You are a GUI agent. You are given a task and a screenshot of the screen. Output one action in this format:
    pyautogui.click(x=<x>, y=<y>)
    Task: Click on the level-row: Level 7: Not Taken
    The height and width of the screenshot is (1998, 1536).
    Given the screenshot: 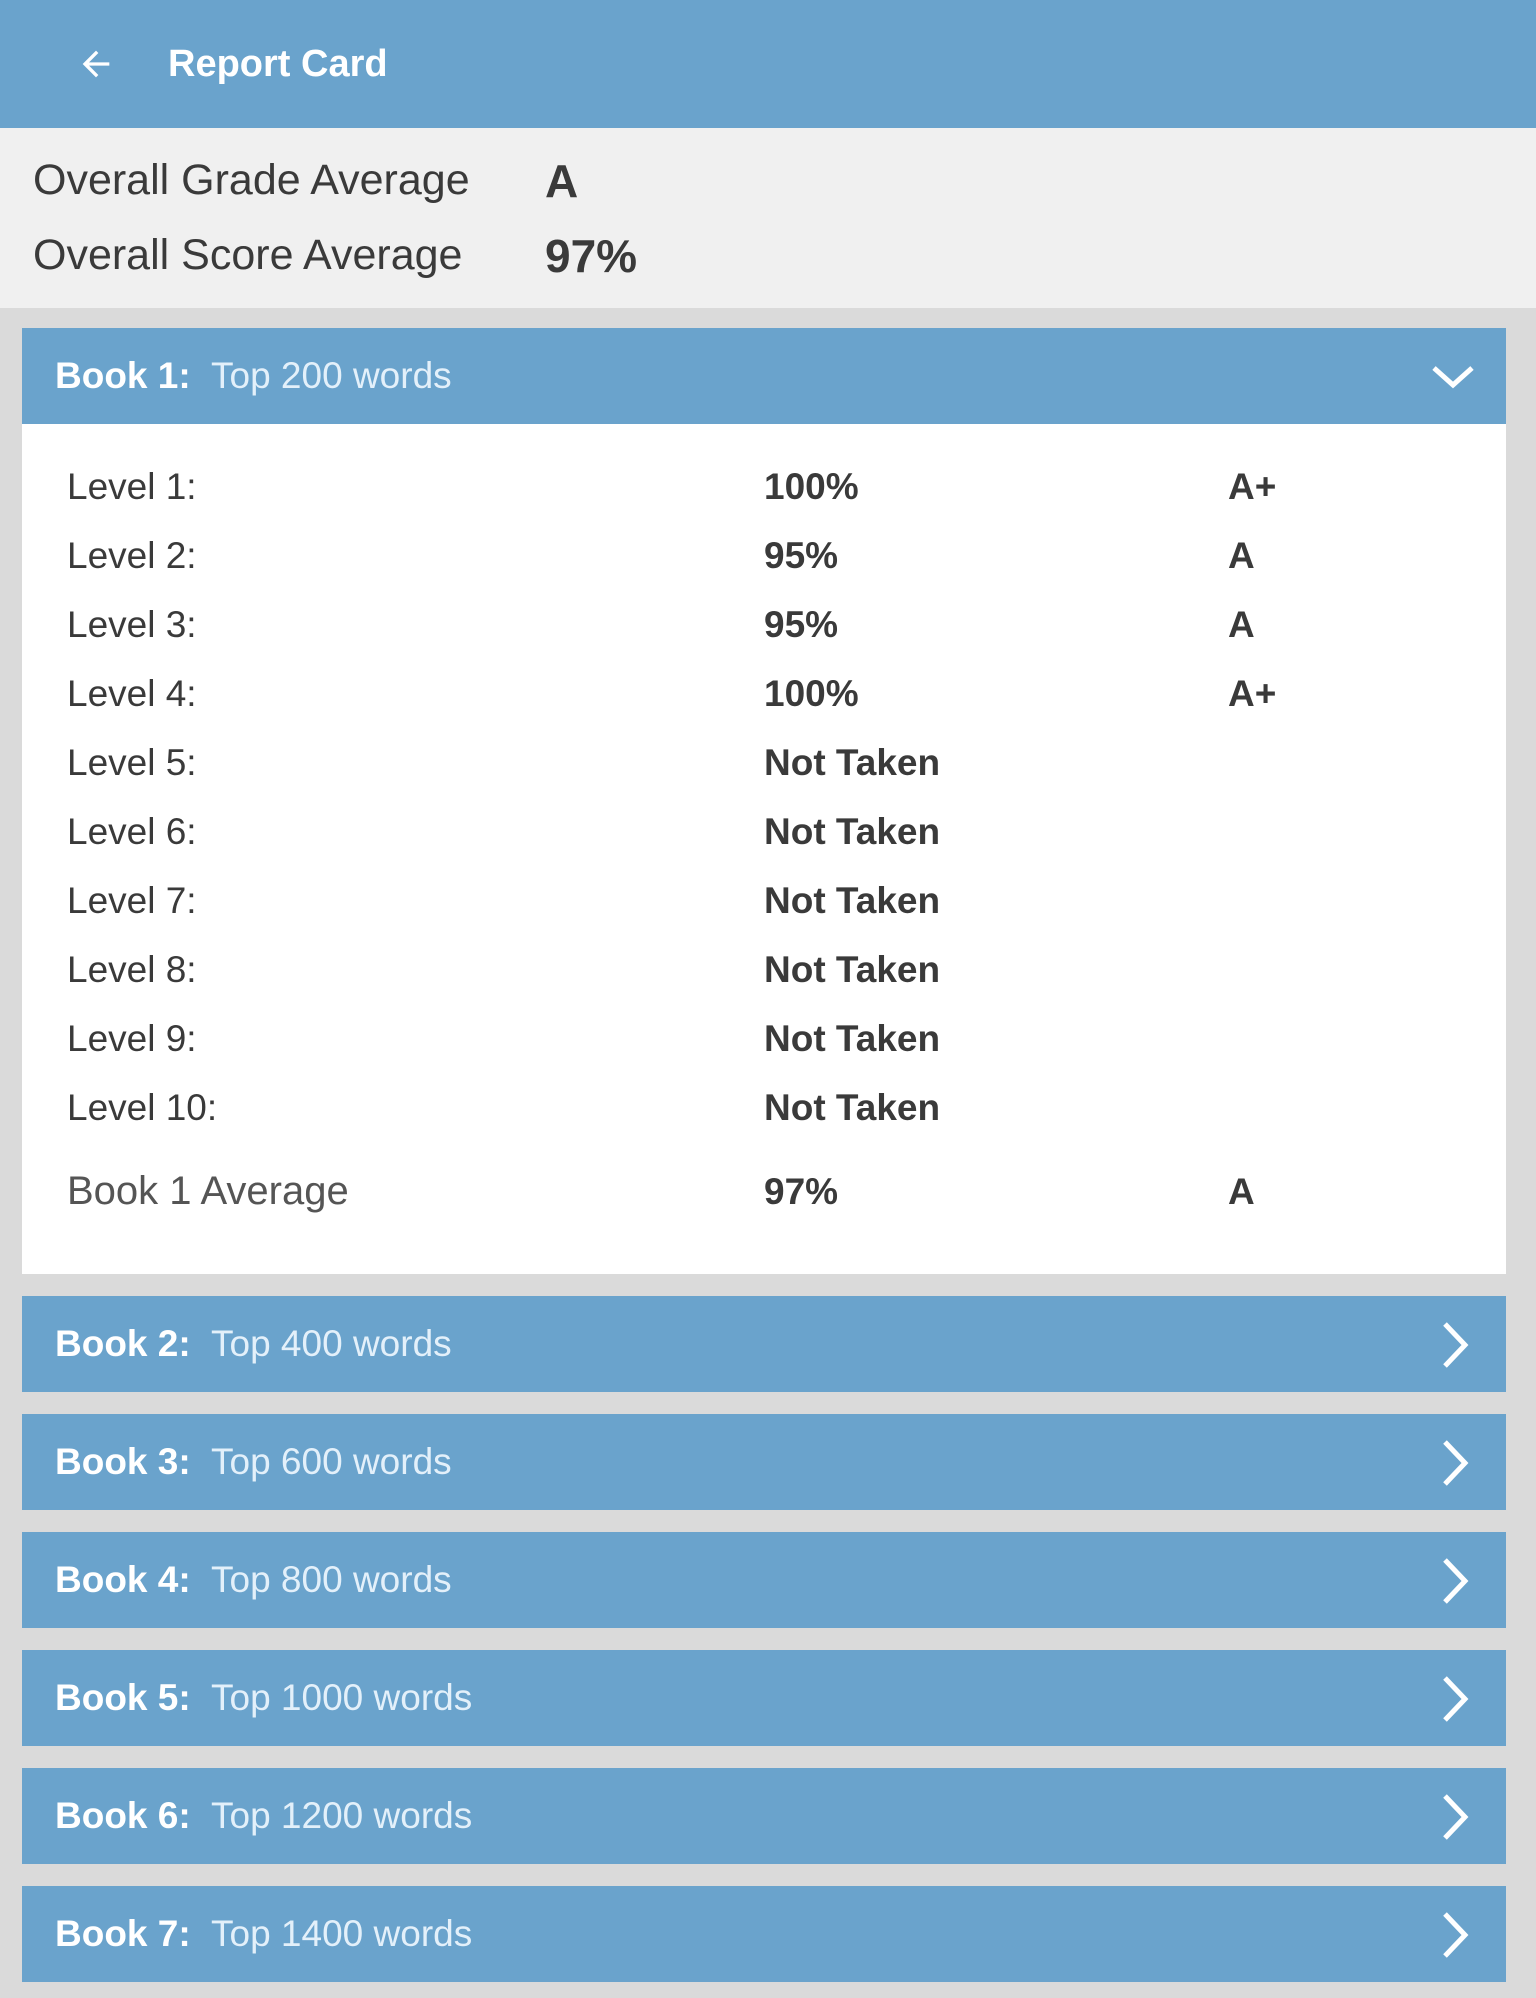 What is the action you would take?
    pyautogui.click(x=764, y=900)
    